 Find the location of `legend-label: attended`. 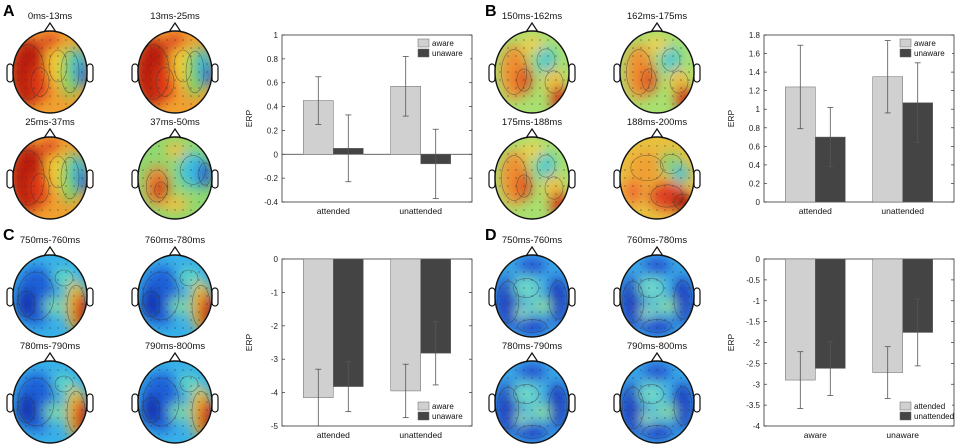

legend-label: attended is located at coordinates (929, 406).